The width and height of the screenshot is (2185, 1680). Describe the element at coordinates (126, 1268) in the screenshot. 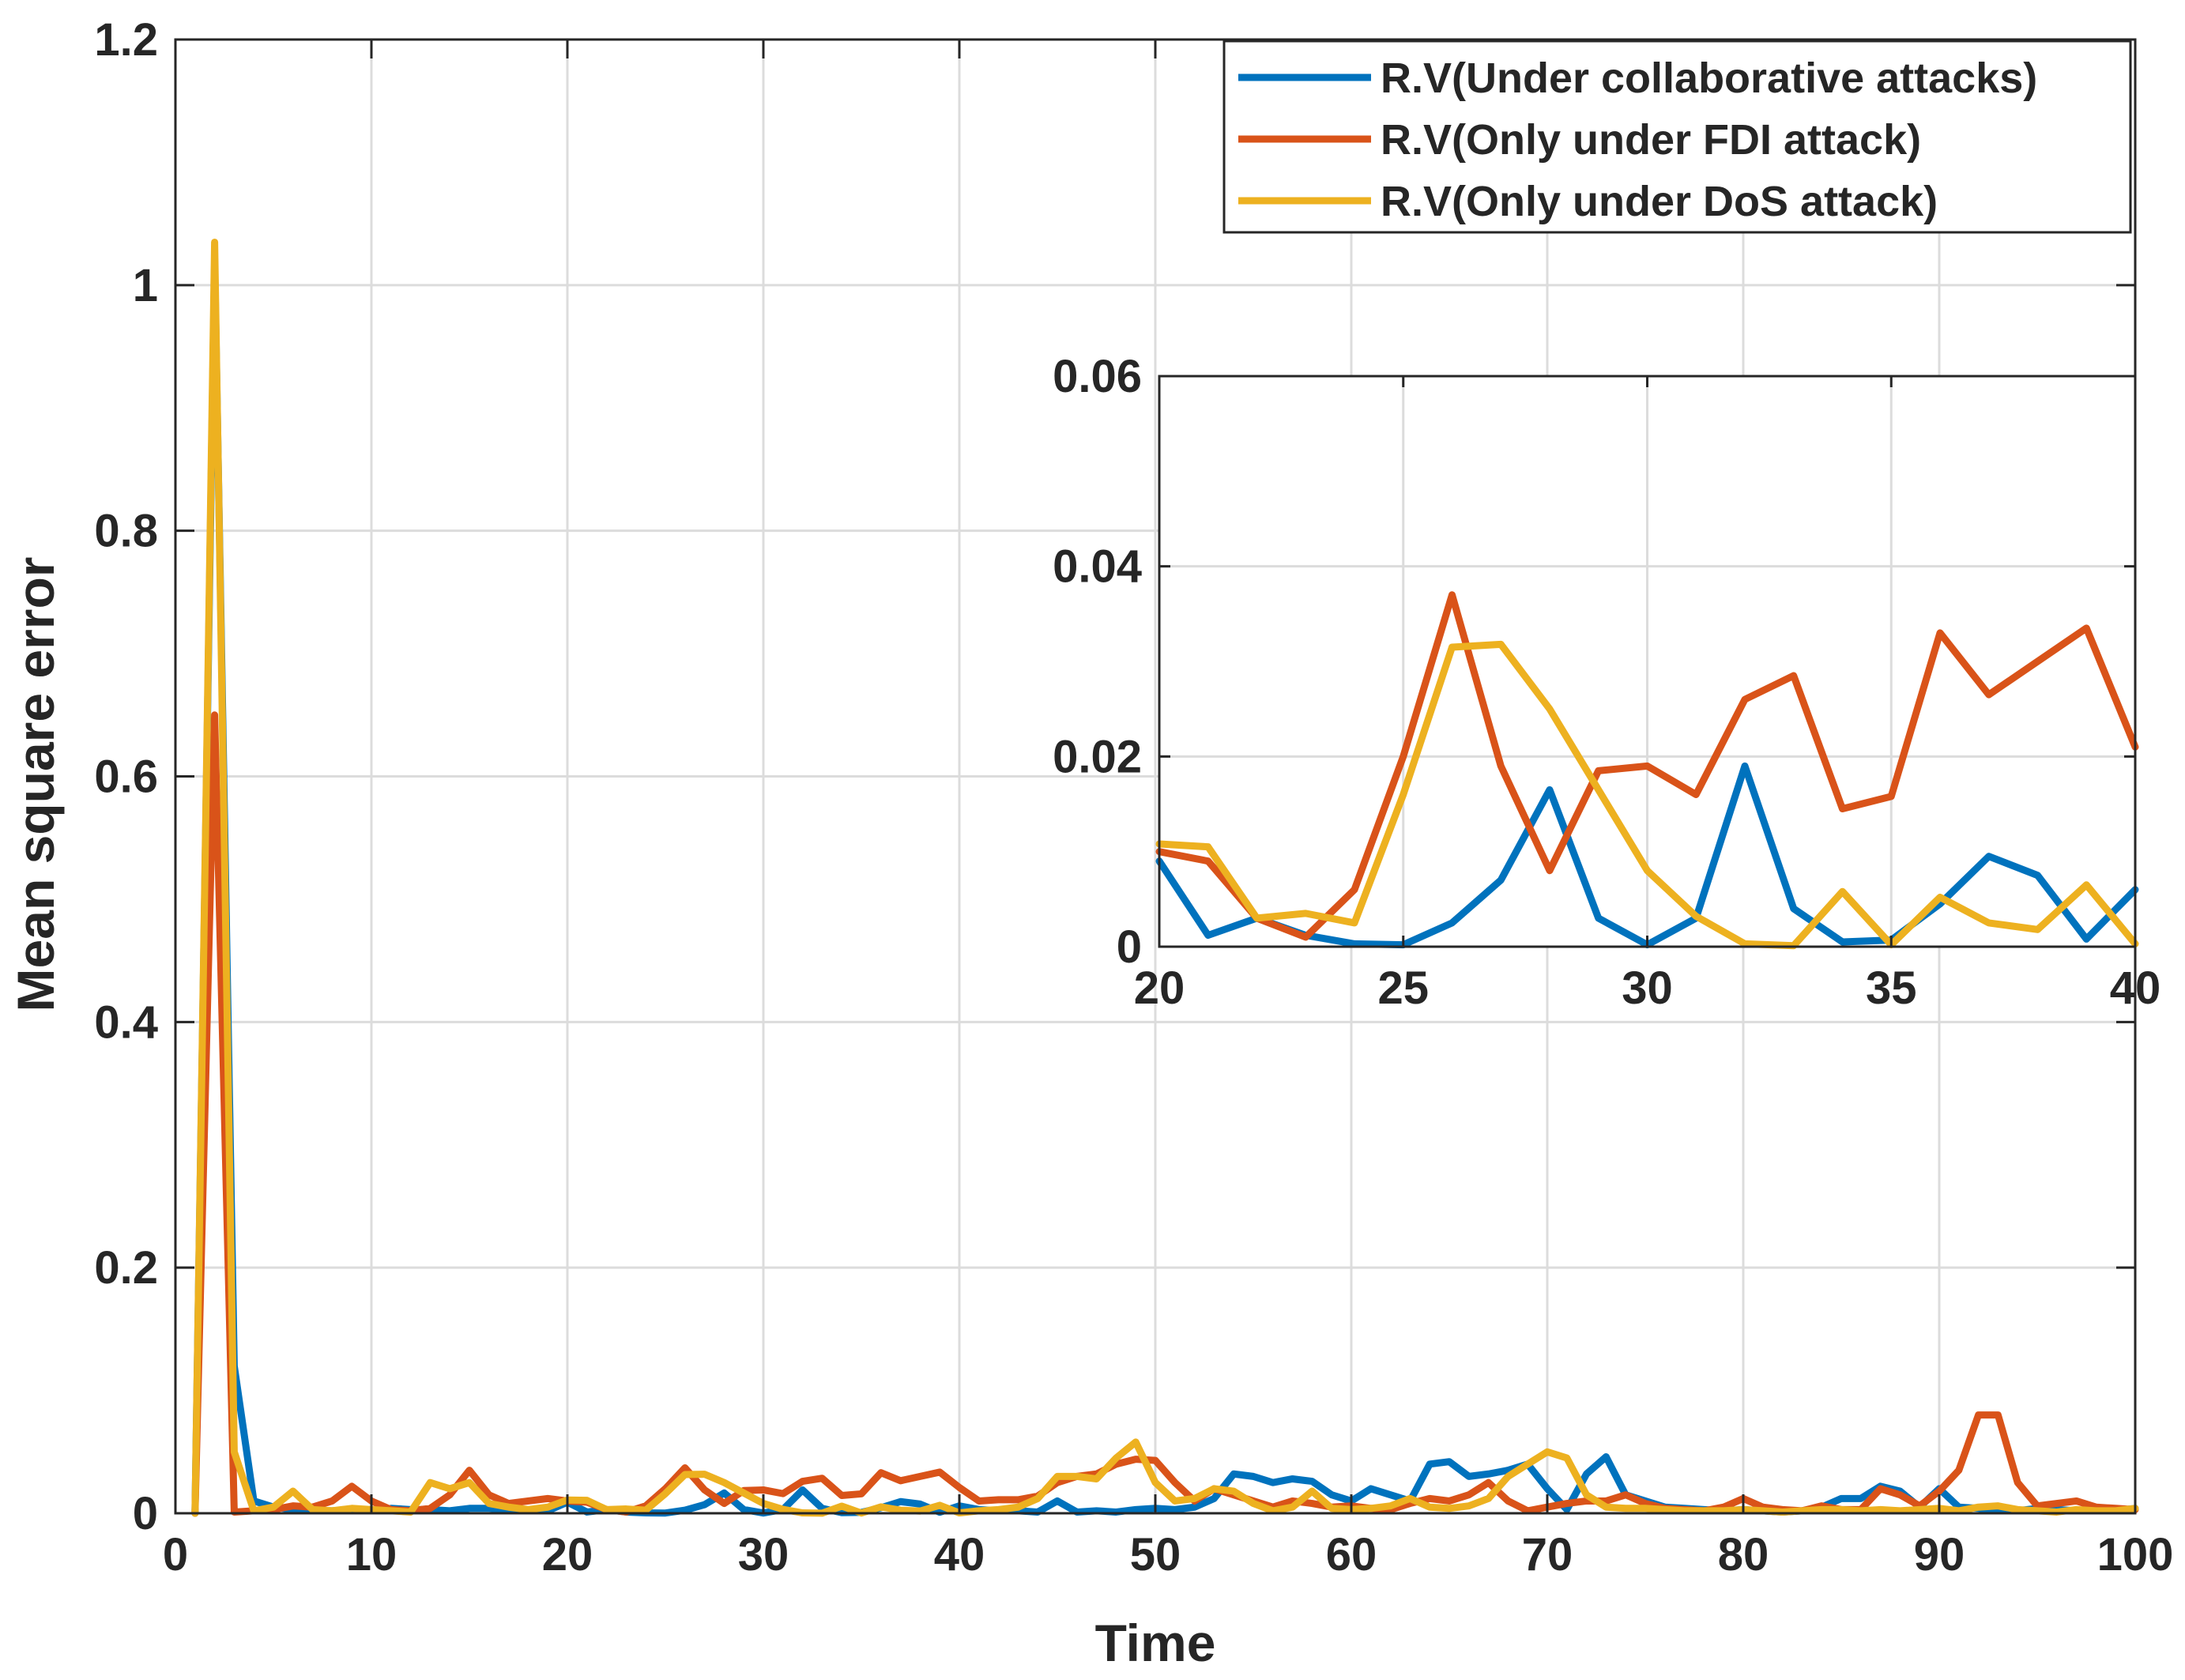

I see `main-ytick-label: 0.2` at that location.